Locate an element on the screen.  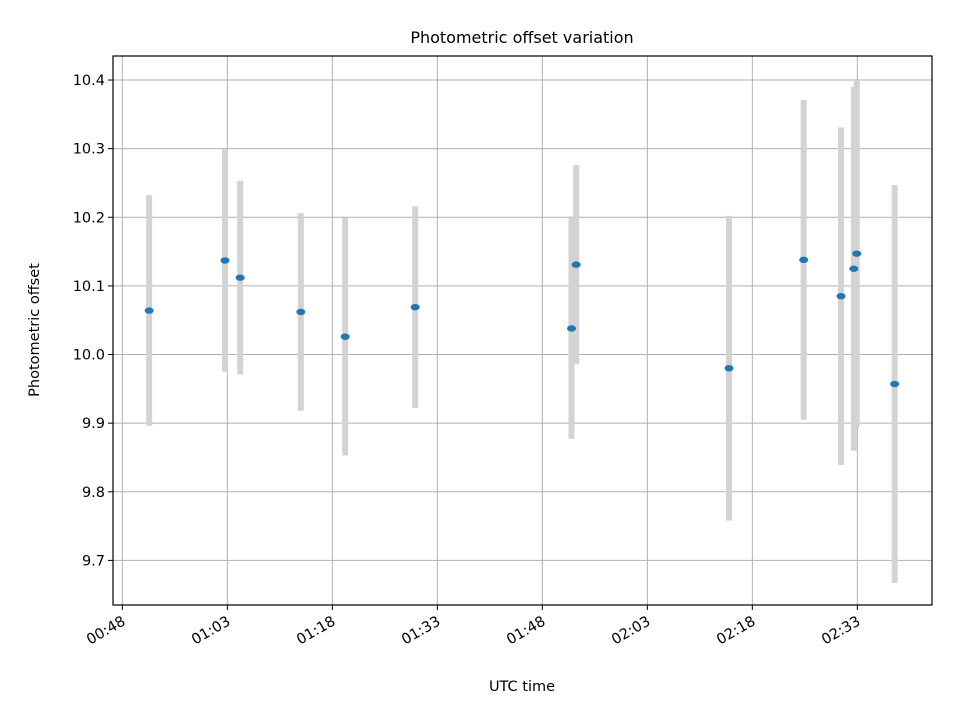
y-tick-label: 10.0 is located at coordinates (89, 356).